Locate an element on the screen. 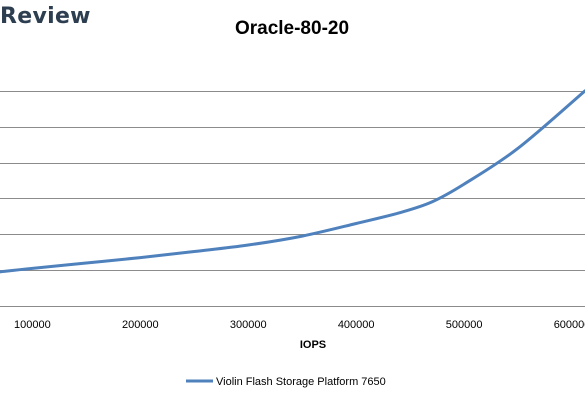 Image resolution: width=585 pixels, height=401 pixels. chart-title: Oracle-80-20 is located at coordinates (292, 28).